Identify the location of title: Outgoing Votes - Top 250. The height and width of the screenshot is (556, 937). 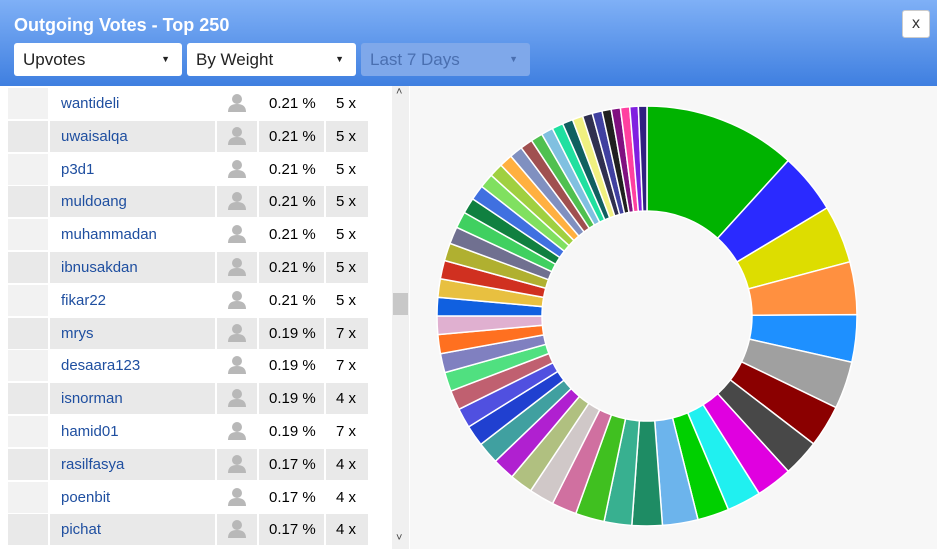
(122, 25).